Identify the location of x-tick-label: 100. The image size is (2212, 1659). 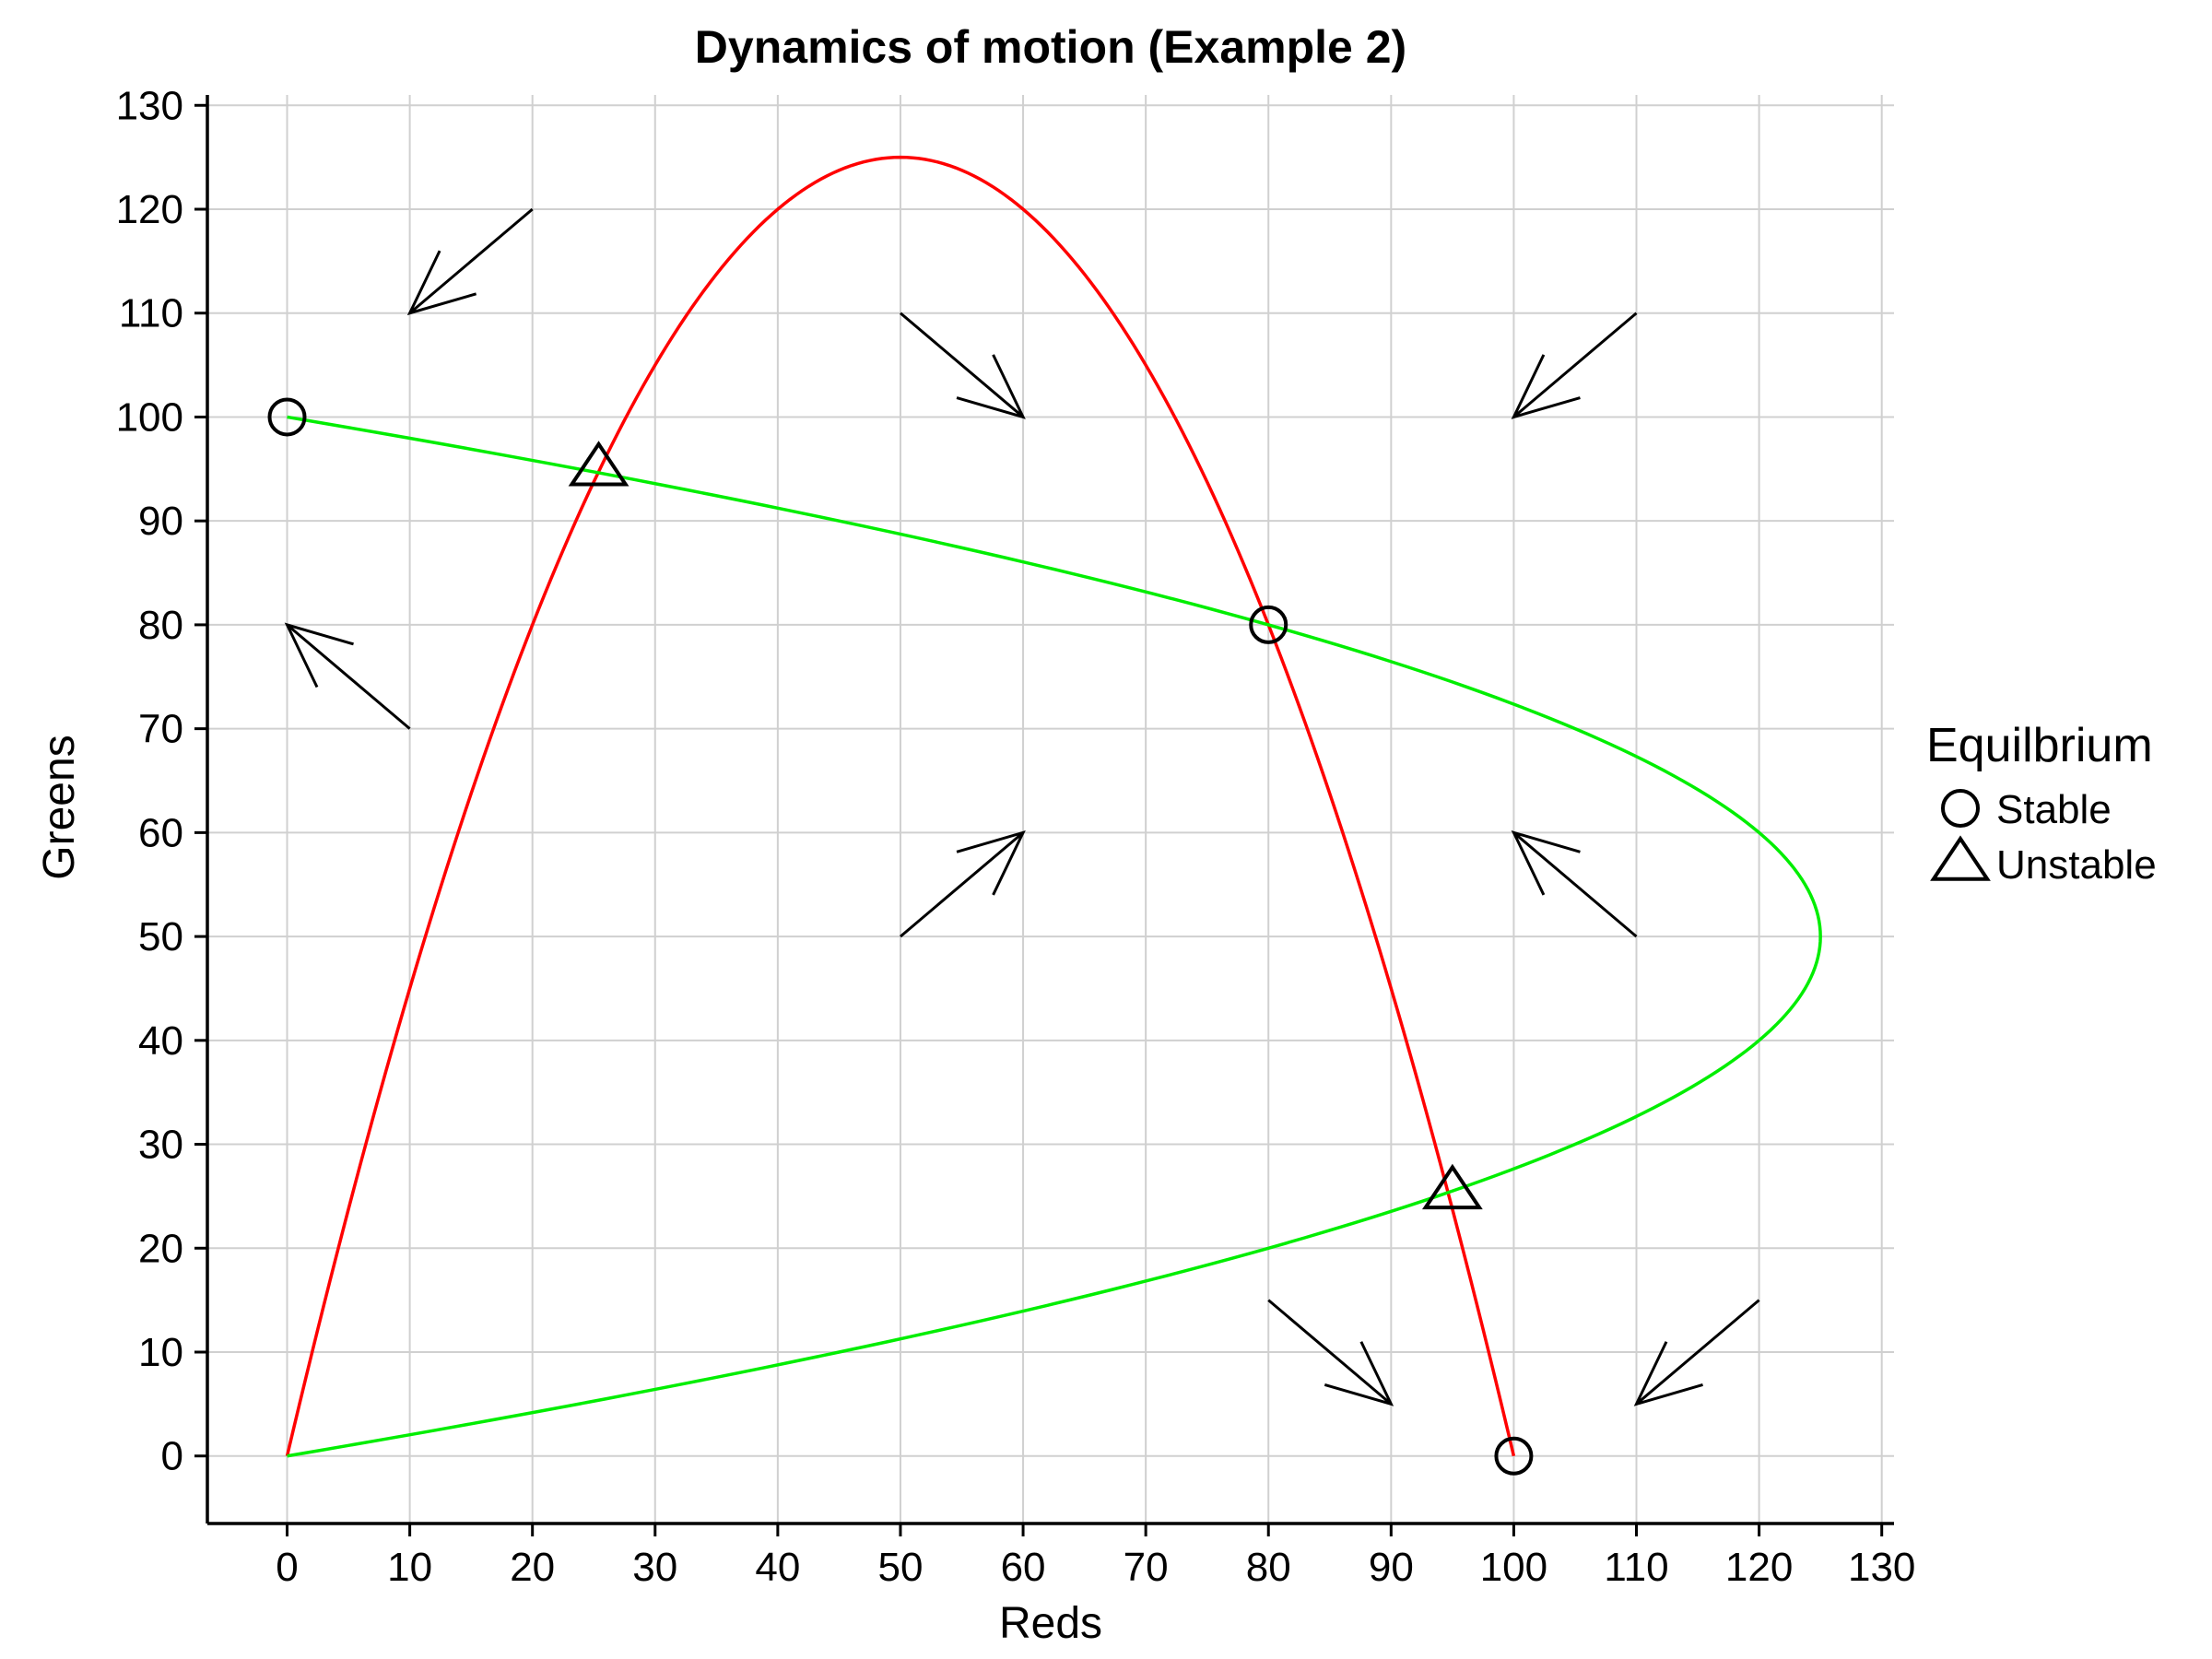
(1513, 1567).